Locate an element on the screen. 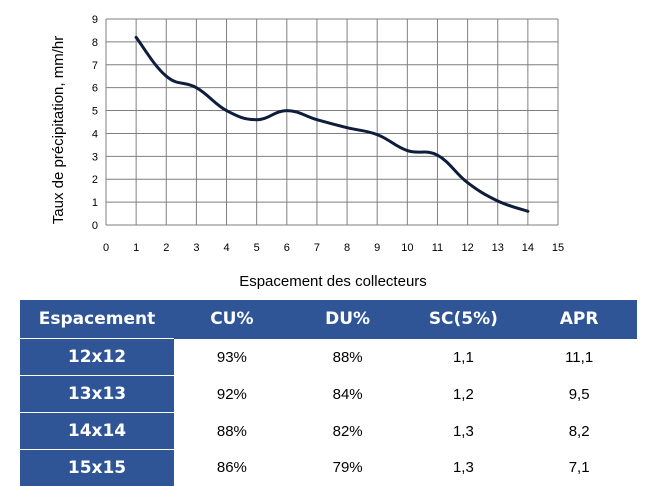  x-tick-label: 11 is located at coordinates (437, 248).